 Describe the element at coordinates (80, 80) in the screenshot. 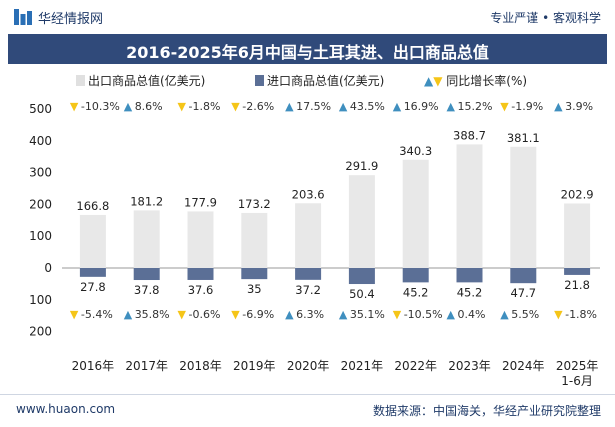

I see `legend-export-swatch` at that location.